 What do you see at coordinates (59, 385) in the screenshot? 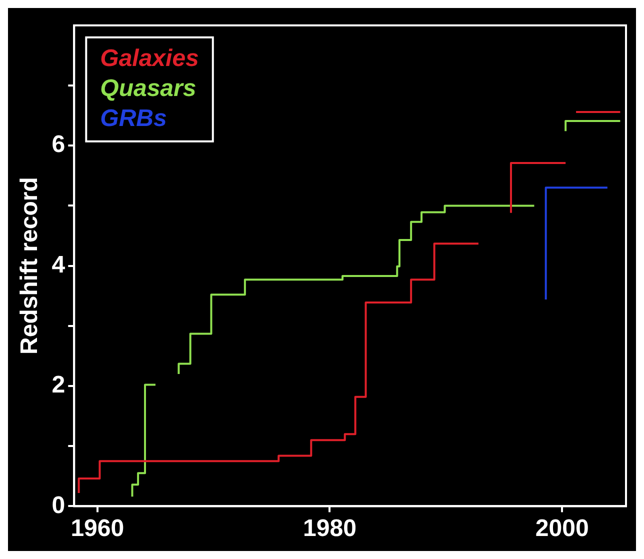
I see `y-tick-label: 2` at bounding box center [59, 385].